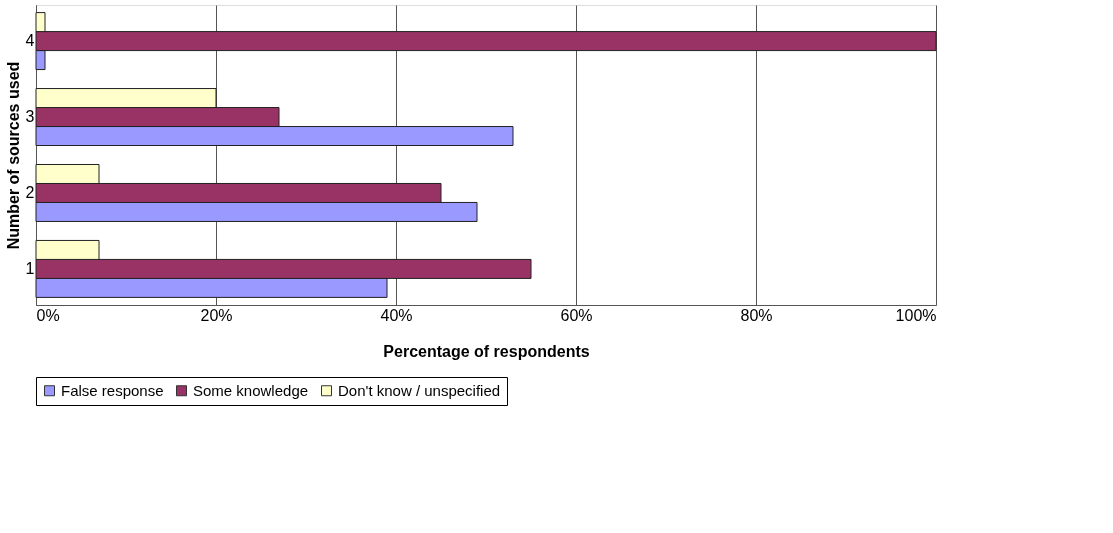 This screenshot has width=1113, height=533. What do you see at coordinates (756, 315) in the screenshot?
I see `x-tick-label: 80%` at bounding box center [756, 315].